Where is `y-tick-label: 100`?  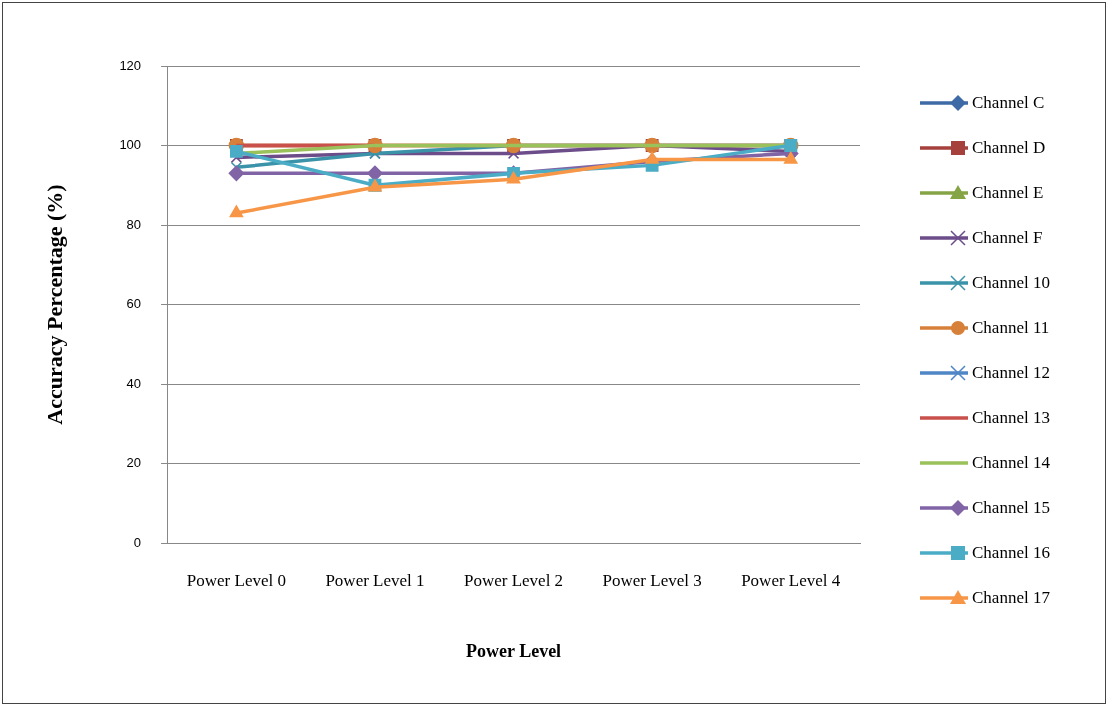
y-tick-label: 100 is located at coordinates (130, 145).